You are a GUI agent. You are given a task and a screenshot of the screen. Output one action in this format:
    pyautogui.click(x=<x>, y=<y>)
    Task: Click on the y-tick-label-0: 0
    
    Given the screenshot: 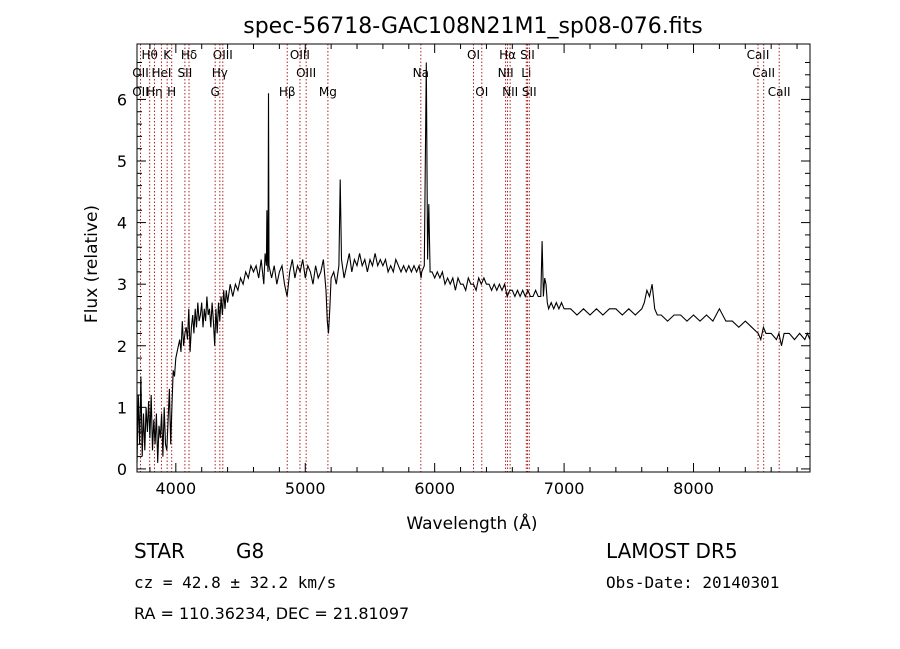 What is the action you would take?
    pyautogui.click(x=122, y=469)
    